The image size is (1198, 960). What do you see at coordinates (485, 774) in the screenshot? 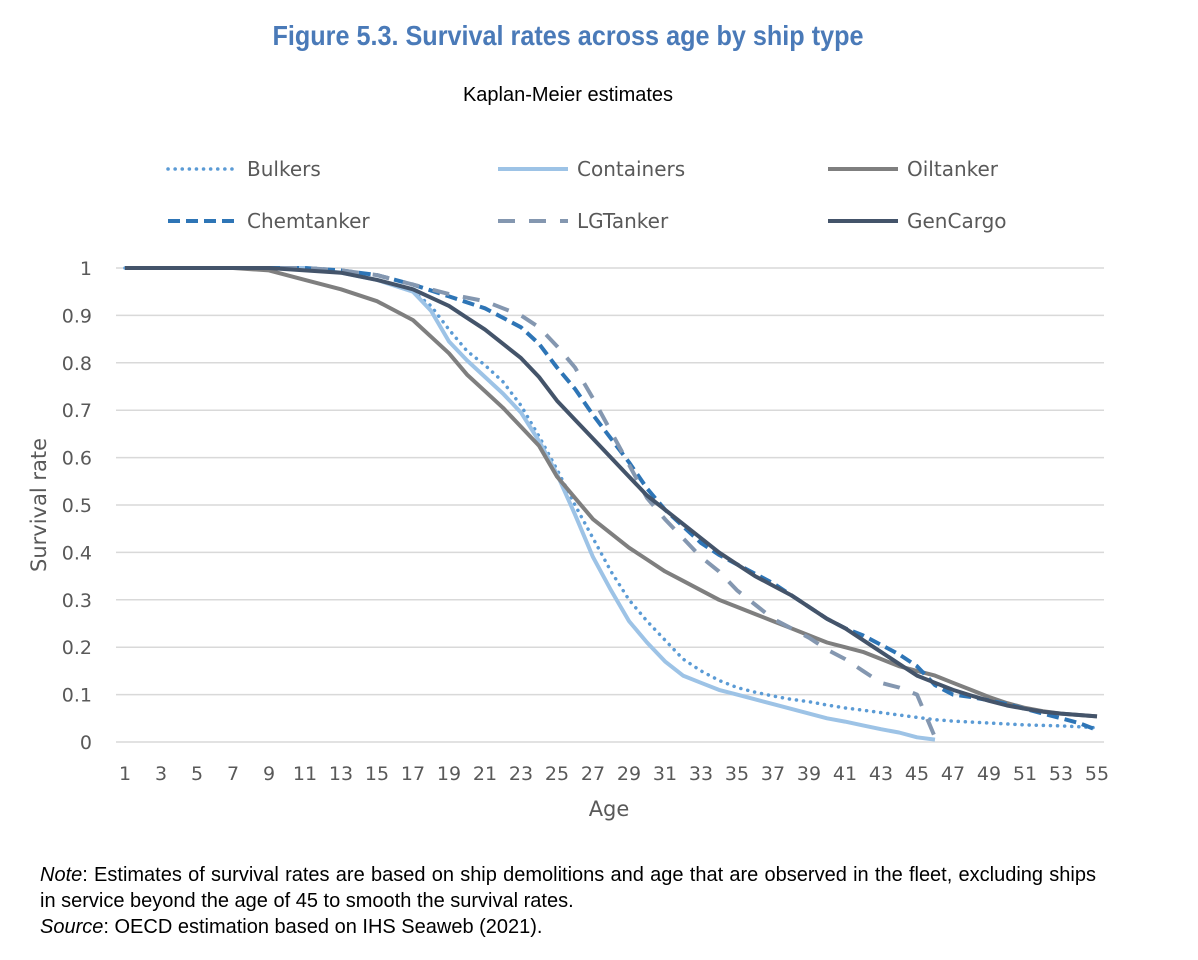
I see `x-tick-label: 21` at bounding box center [485, 774].